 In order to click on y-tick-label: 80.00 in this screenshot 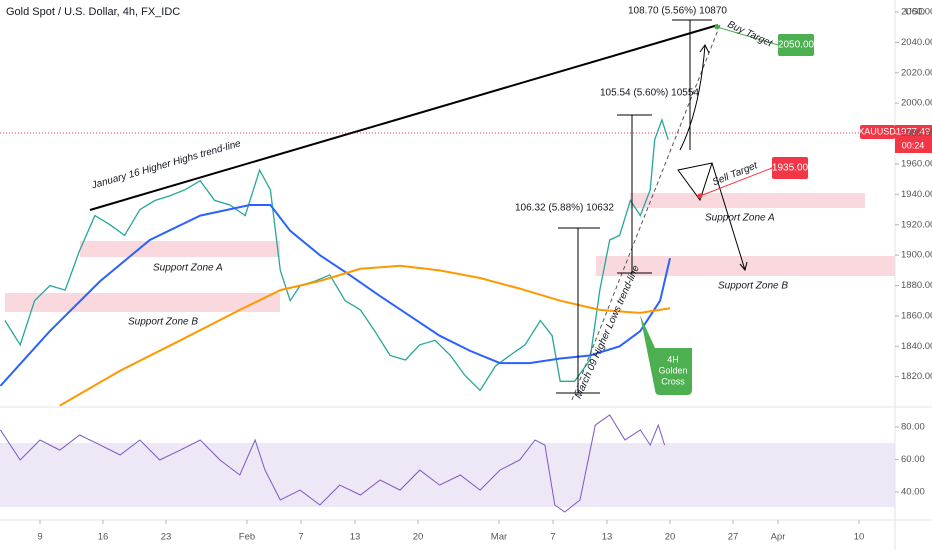, I will do `click(913, 427)`.